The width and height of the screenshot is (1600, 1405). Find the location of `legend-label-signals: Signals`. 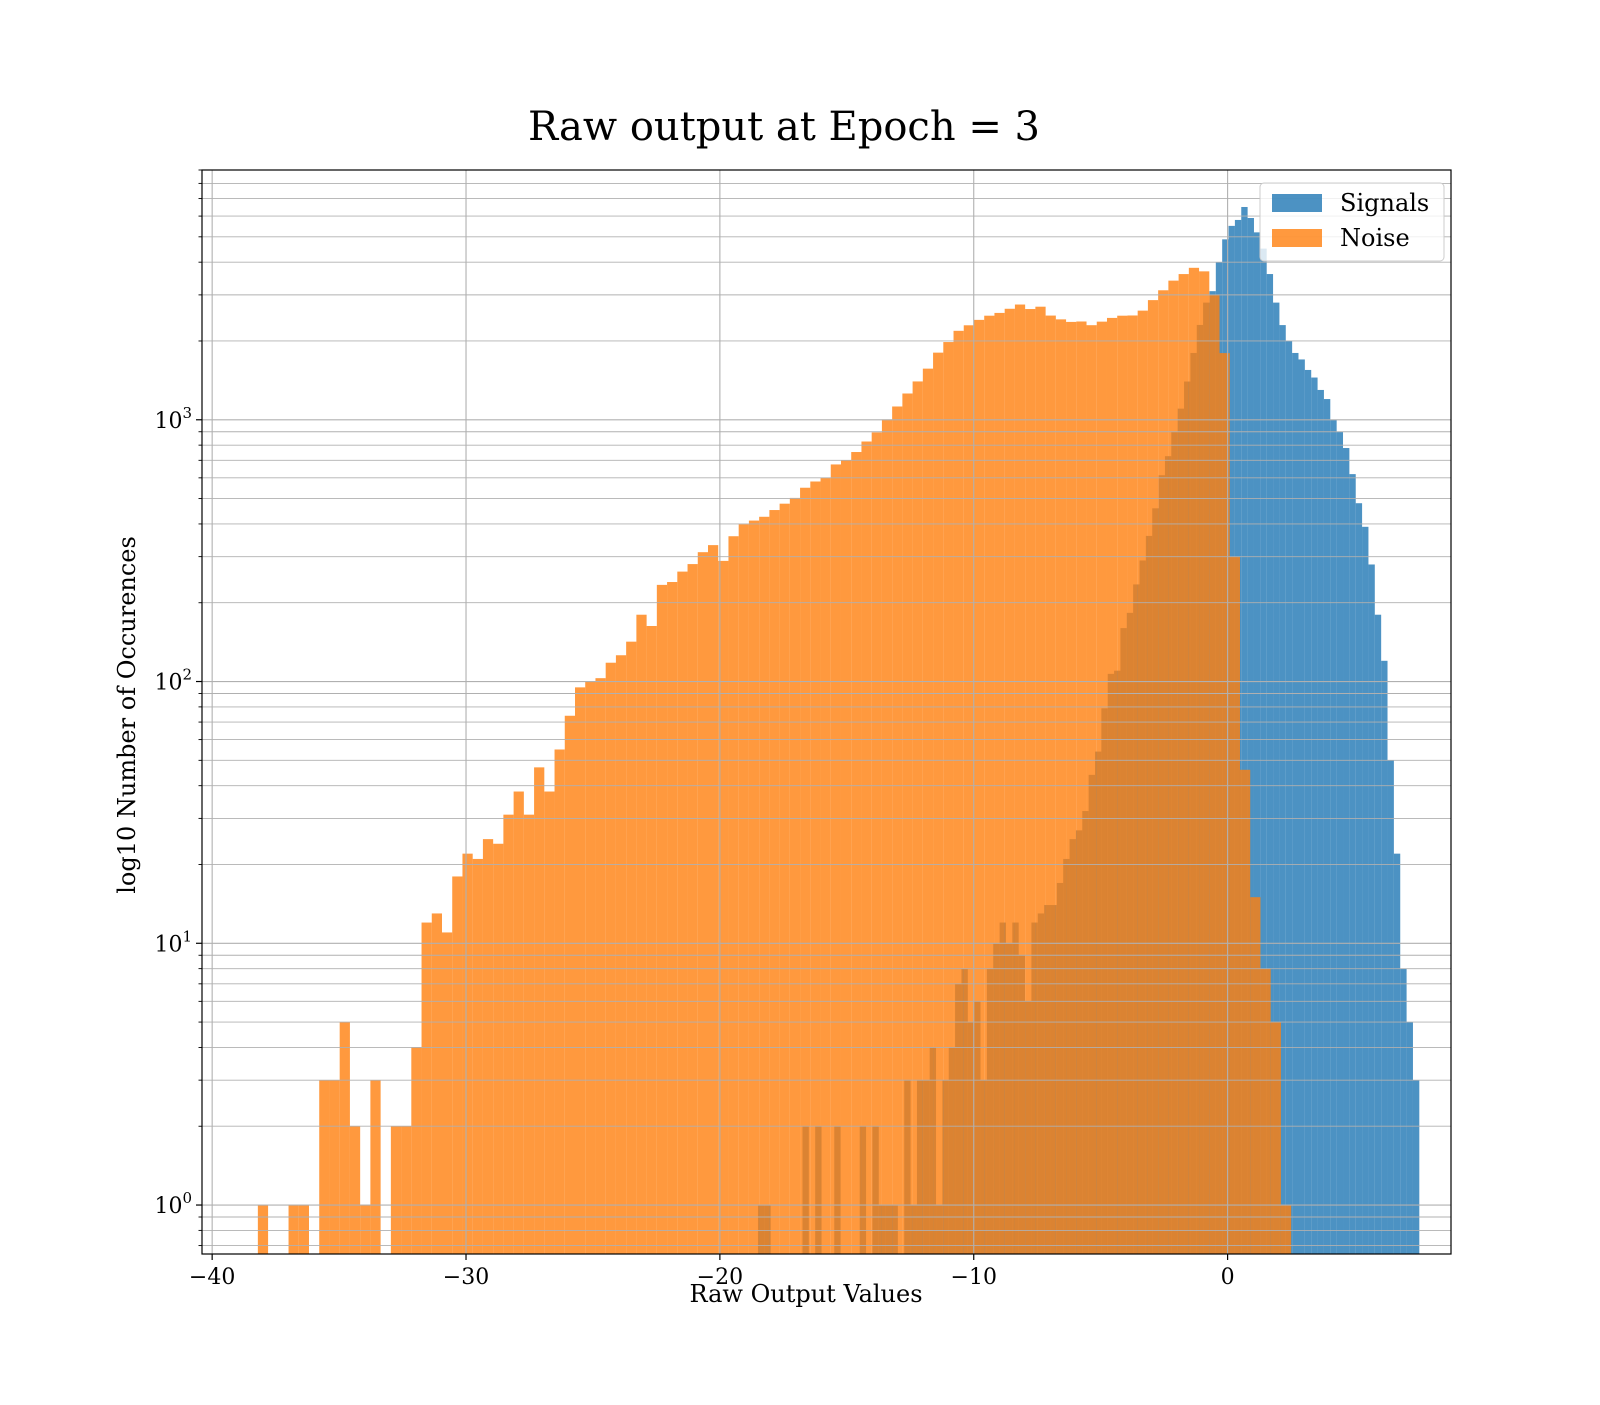

legend-label-signals: Signals is located at coordinates (1384, 203).